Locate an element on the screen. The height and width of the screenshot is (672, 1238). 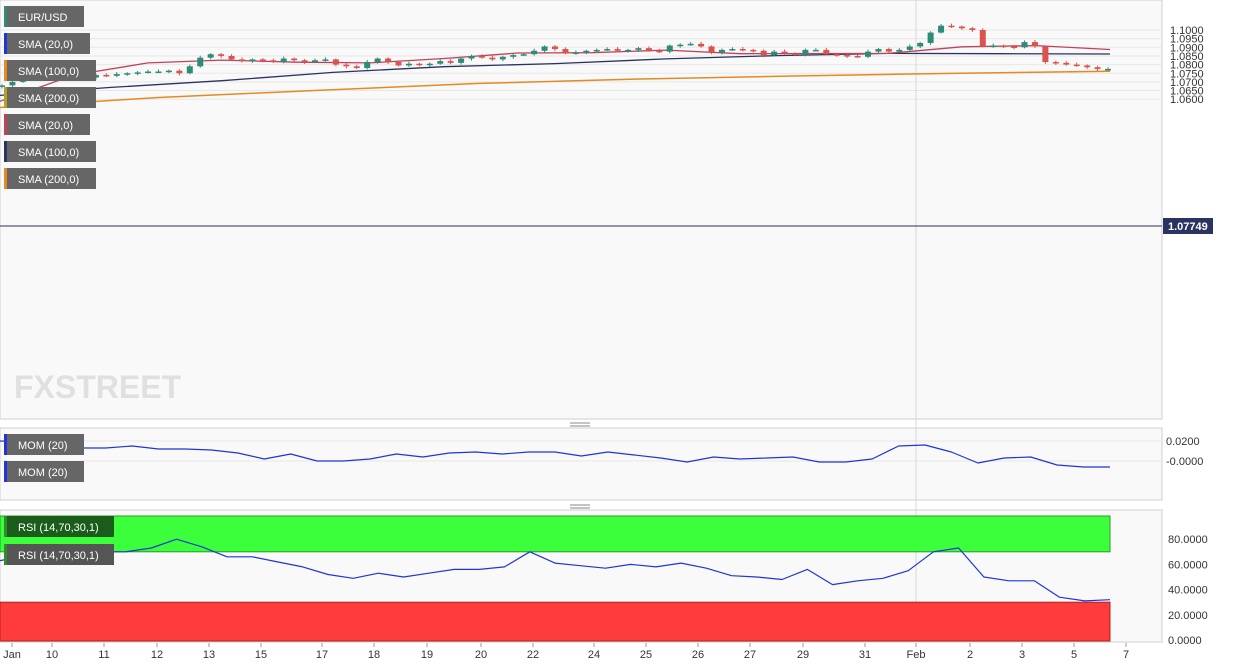
x-tick-label: 13 is located at coordinates (209, 655).